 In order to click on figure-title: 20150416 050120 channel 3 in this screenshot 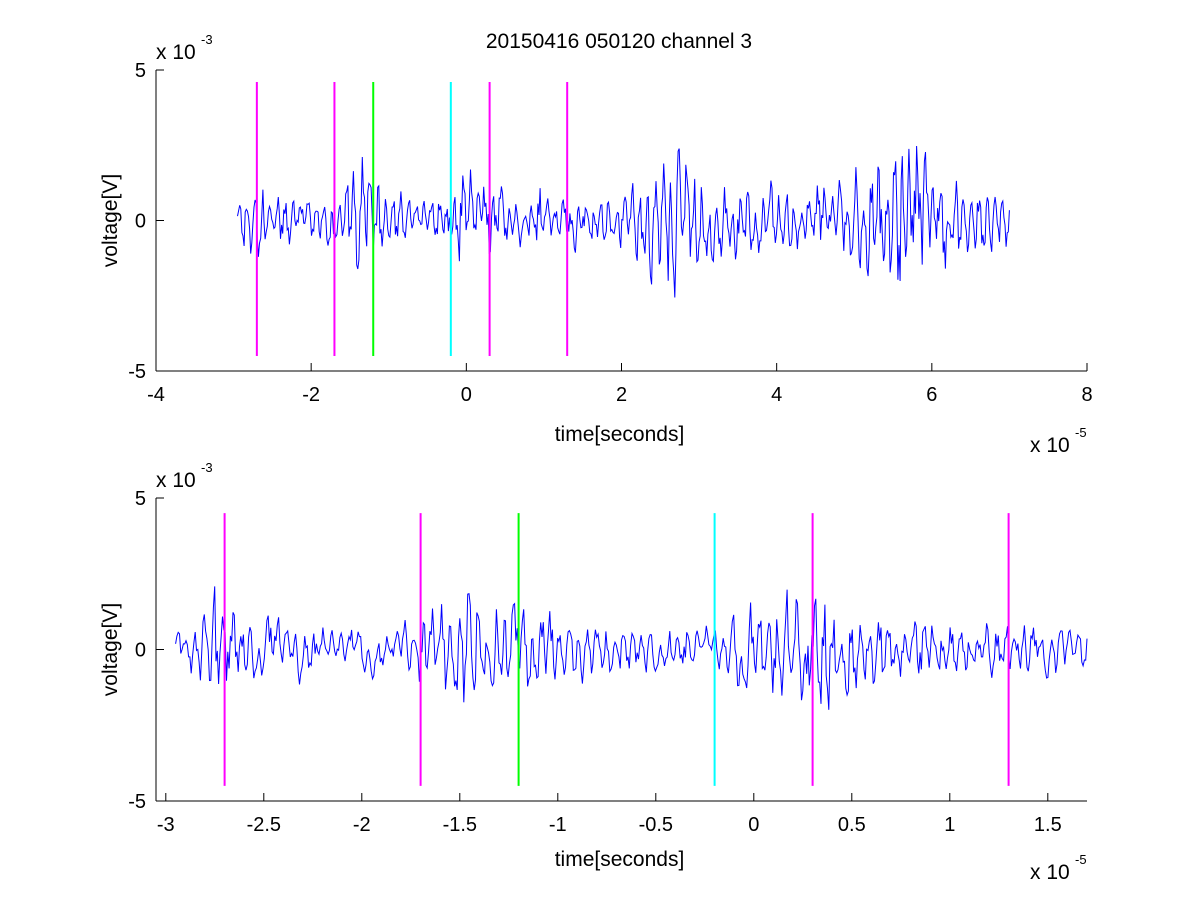, I will do `click(619, 41)`.